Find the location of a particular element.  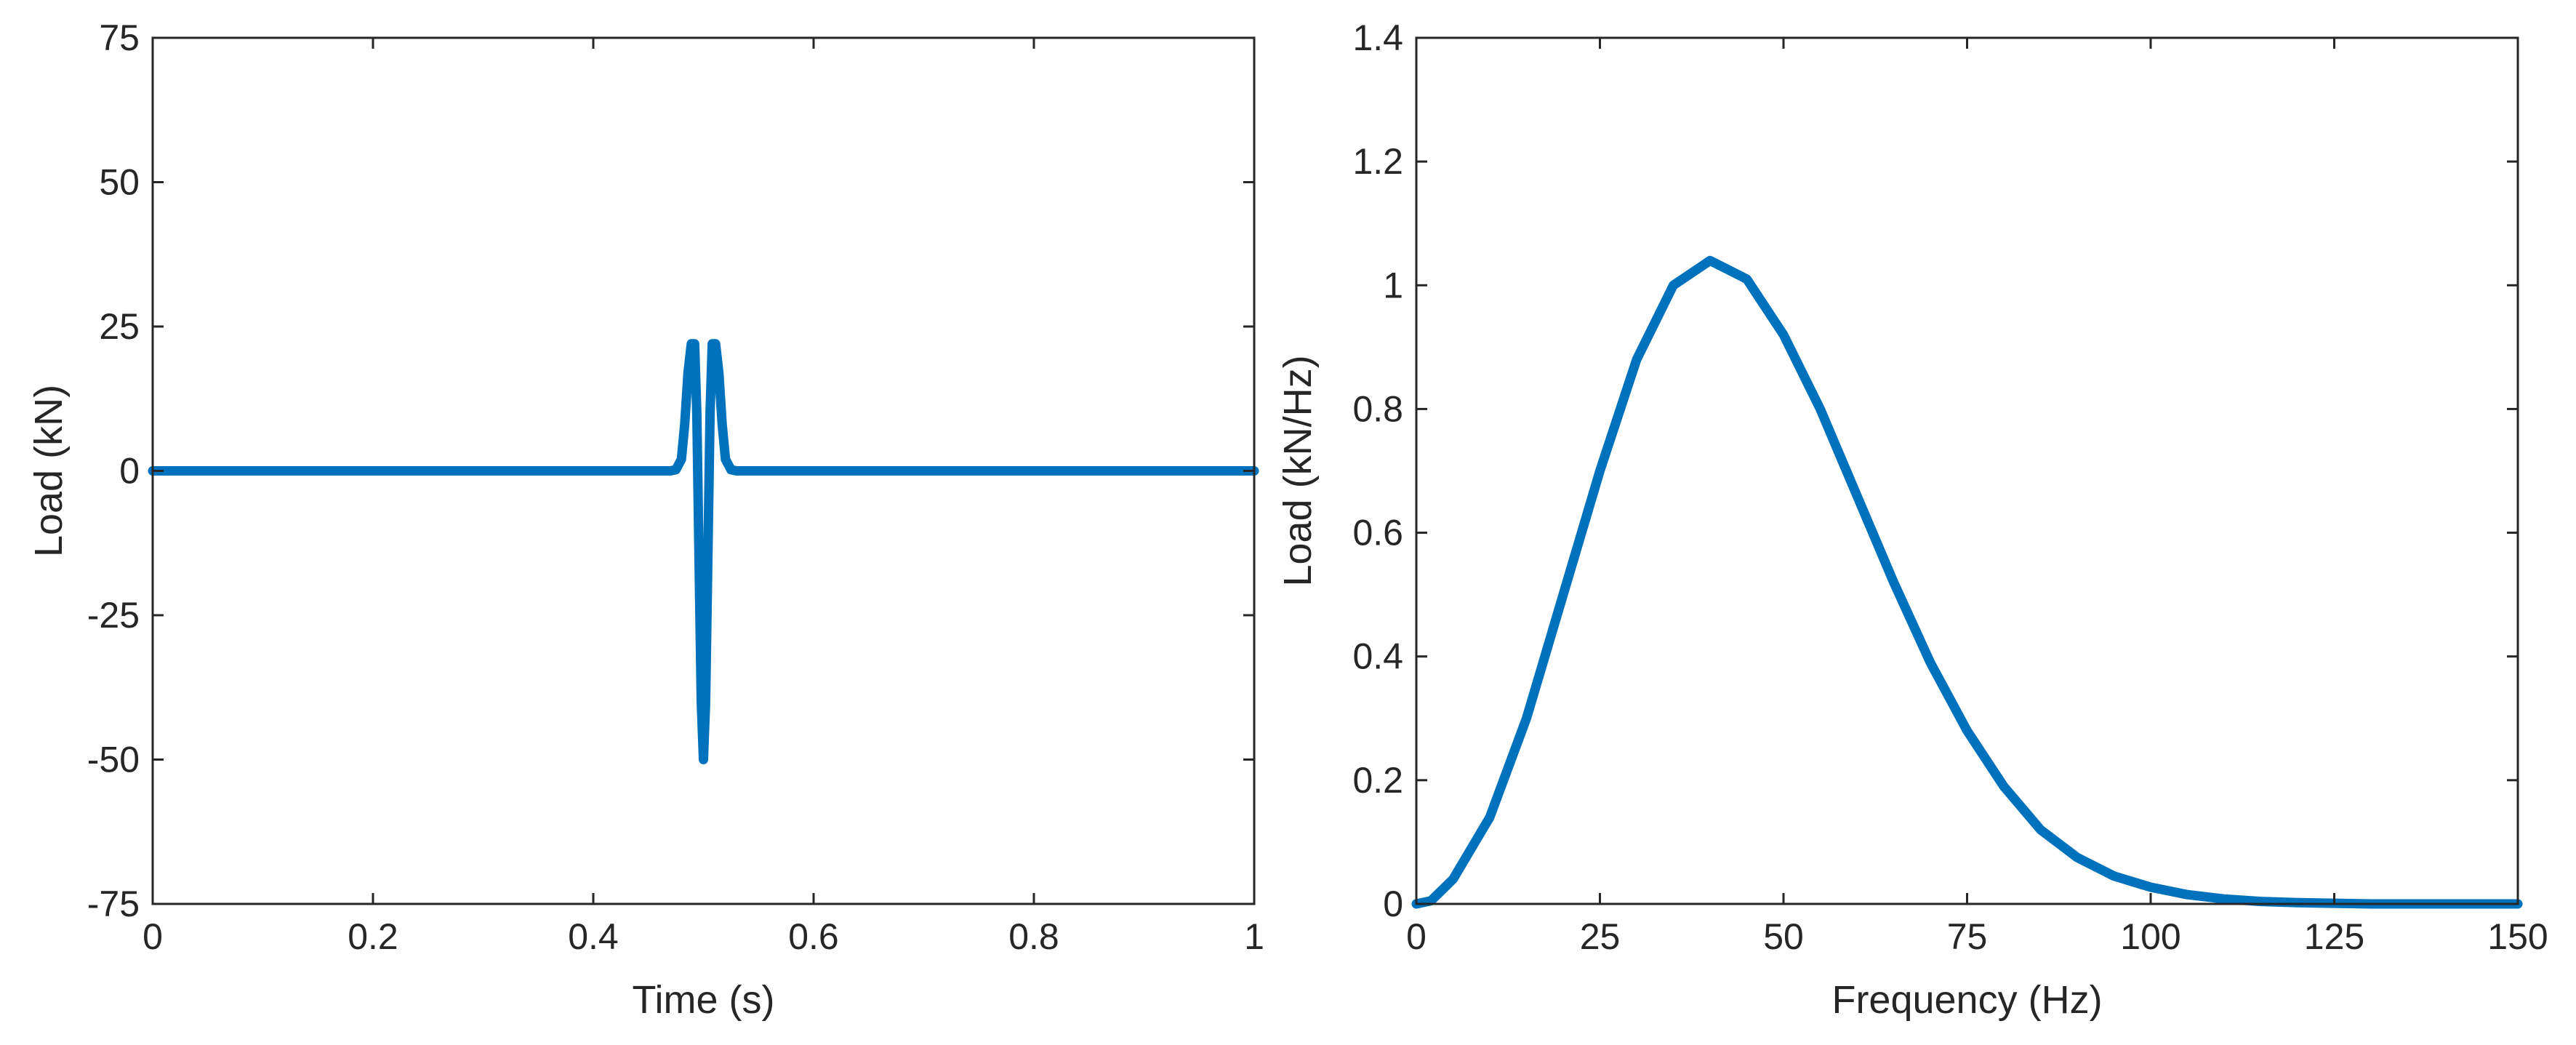

y-tick-label: 1.4 is located at coordinates (1377, 37).